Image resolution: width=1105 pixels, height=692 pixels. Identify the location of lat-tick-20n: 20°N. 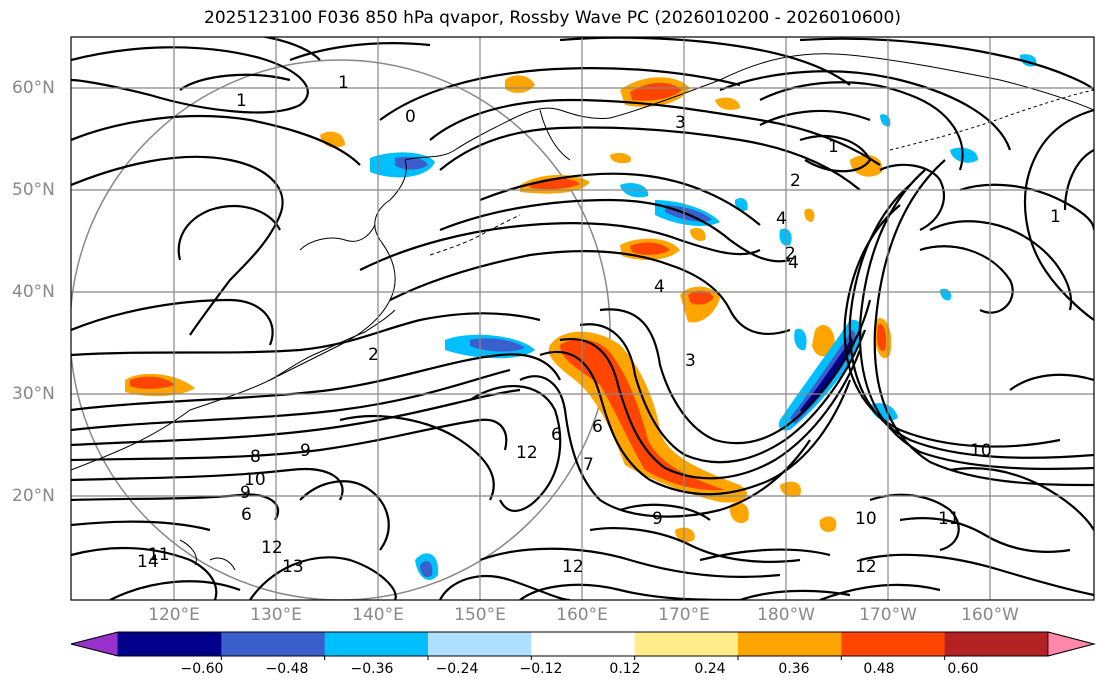
(33, 496).